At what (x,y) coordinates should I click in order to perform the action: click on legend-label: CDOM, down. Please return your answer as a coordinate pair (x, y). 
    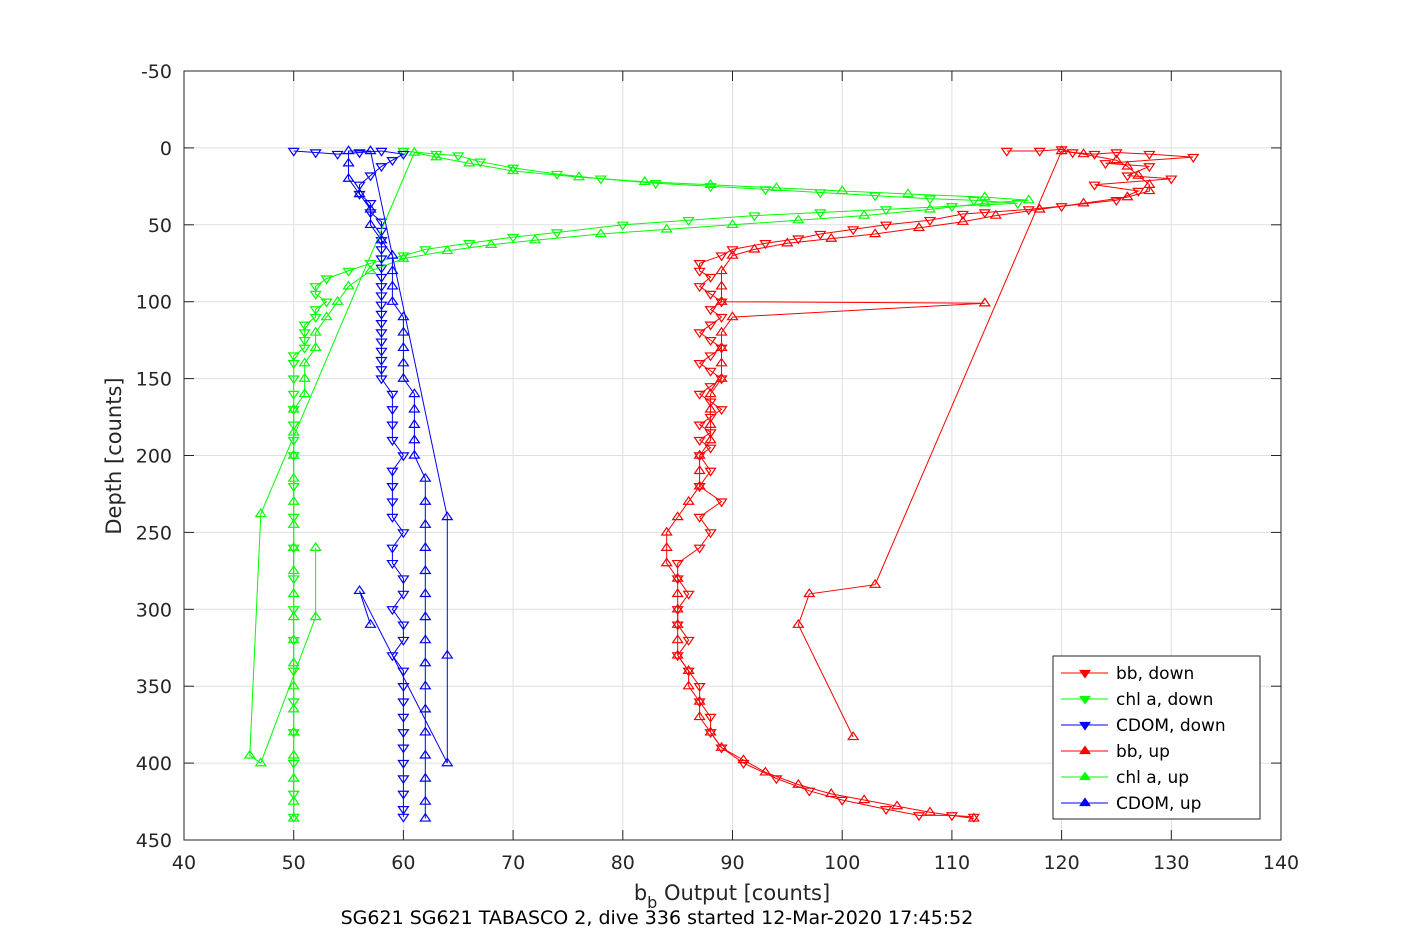
    Looking at the image, I should click on (1171, 726).